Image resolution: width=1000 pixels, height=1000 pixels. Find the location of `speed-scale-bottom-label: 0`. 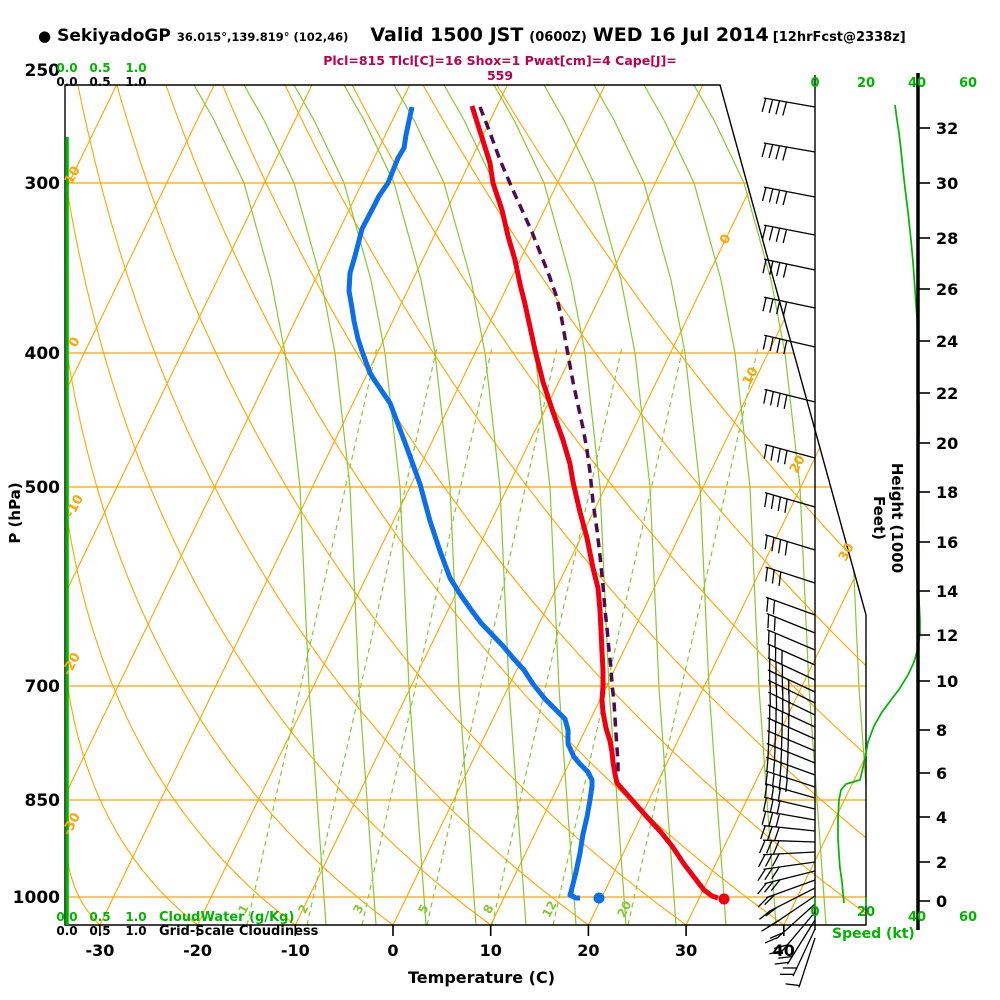

speed-scale-bottom-label: 0 is located at coordinates (814, 912).